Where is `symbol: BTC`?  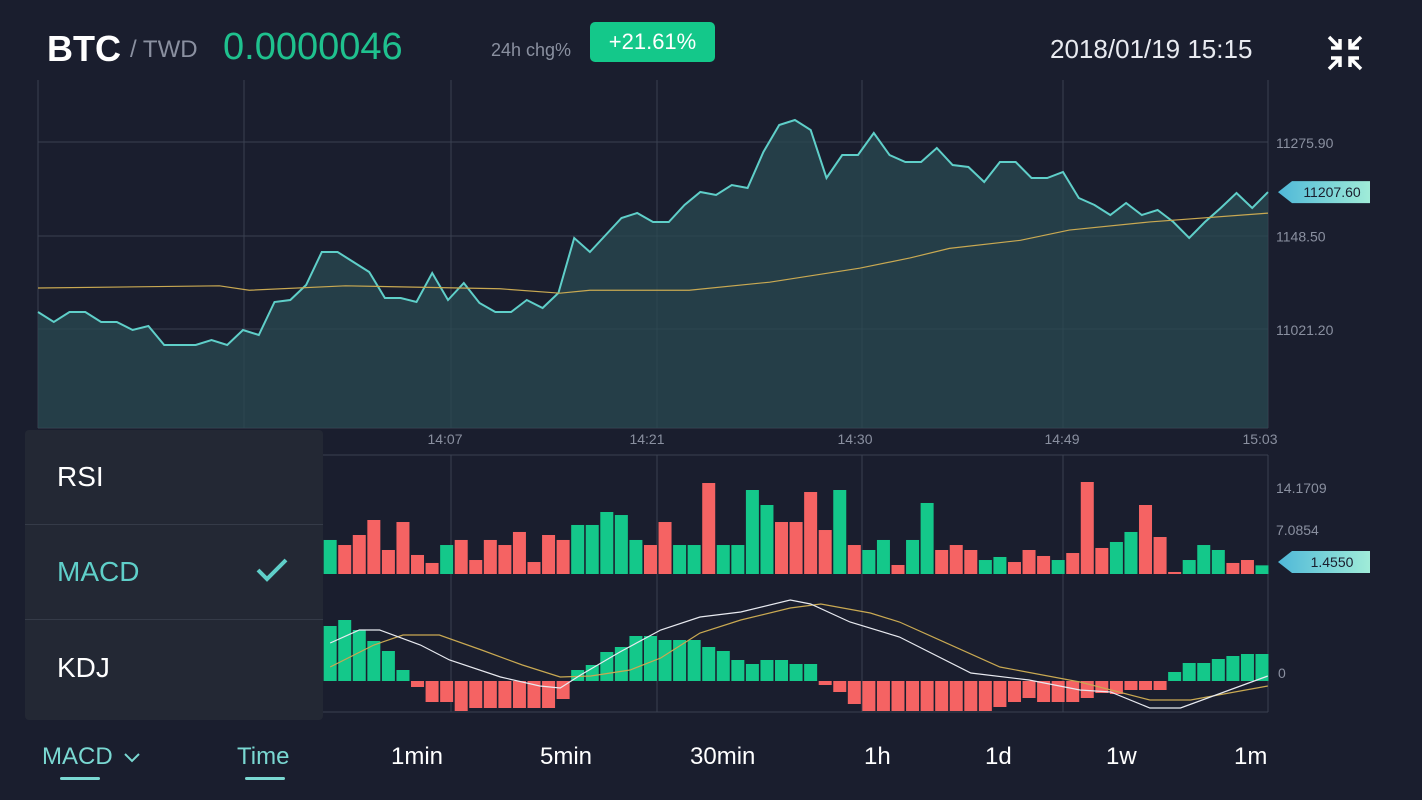 symbol: BTC is located at coordinates (84, 48).